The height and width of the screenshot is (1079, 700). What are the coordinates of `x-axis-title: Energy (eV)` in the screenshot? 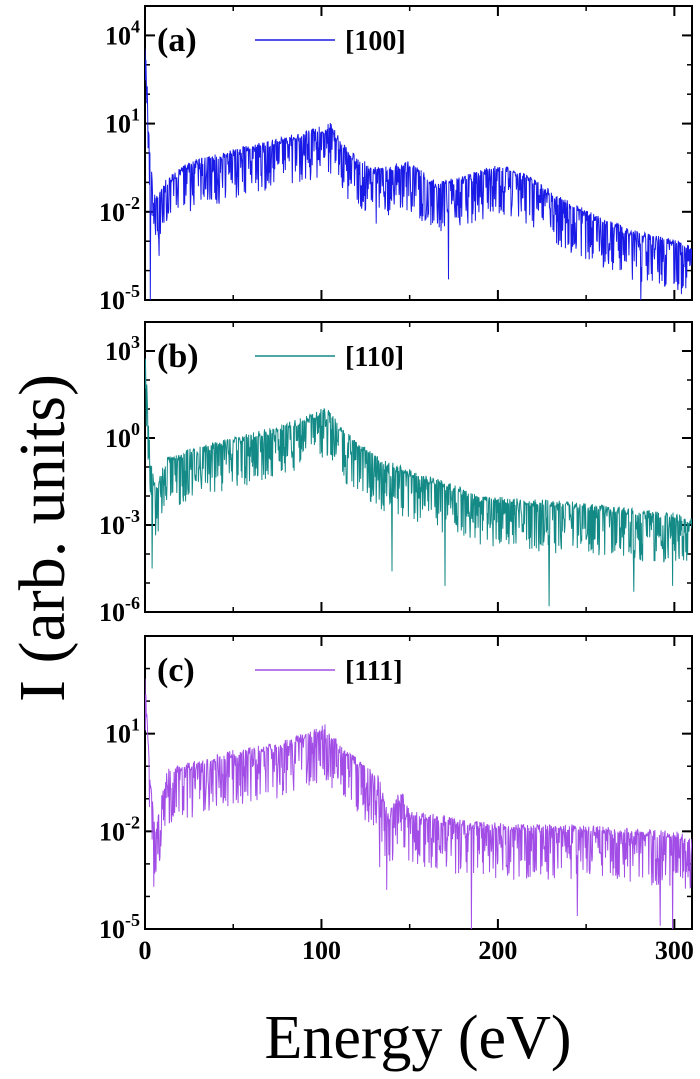 It's located at (417, 1038).